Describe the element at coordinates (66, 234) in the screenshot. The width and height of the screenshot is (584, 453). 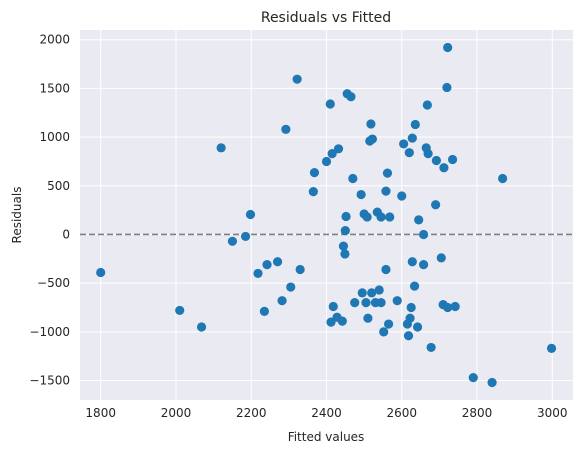
I see `y-tick-label: 0` at that location.